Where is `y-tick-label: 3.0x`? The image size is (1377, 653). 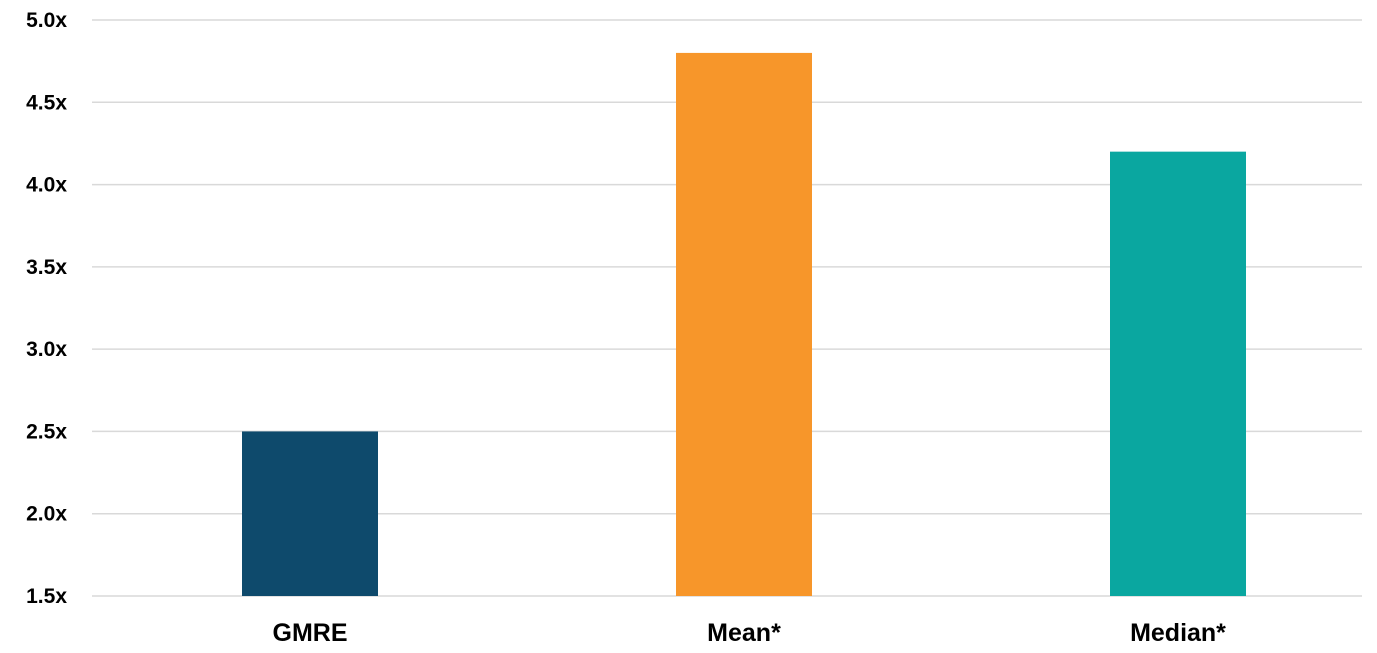 y-tick-label: 3.0x is located at coordinates (46, 349).